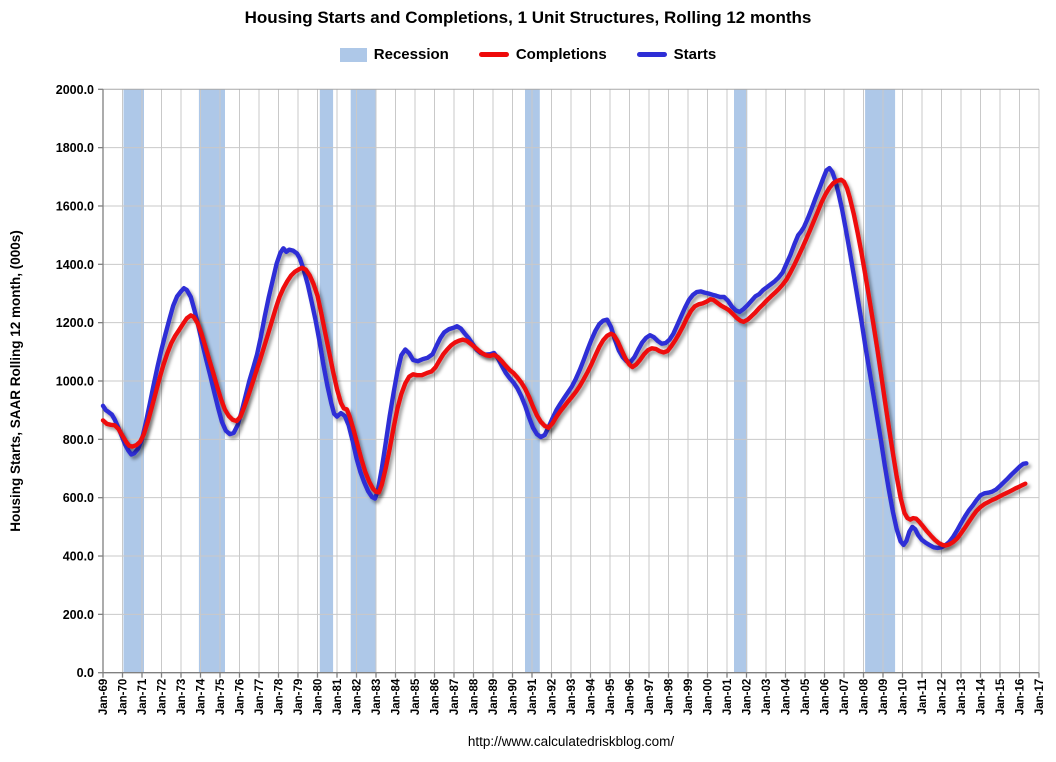 The height and width of the screenshot is (762, 1056). Describe the element at coordinates (75, 265) in the screenshot. I see `y-tick-label: 1400.0` at that location.